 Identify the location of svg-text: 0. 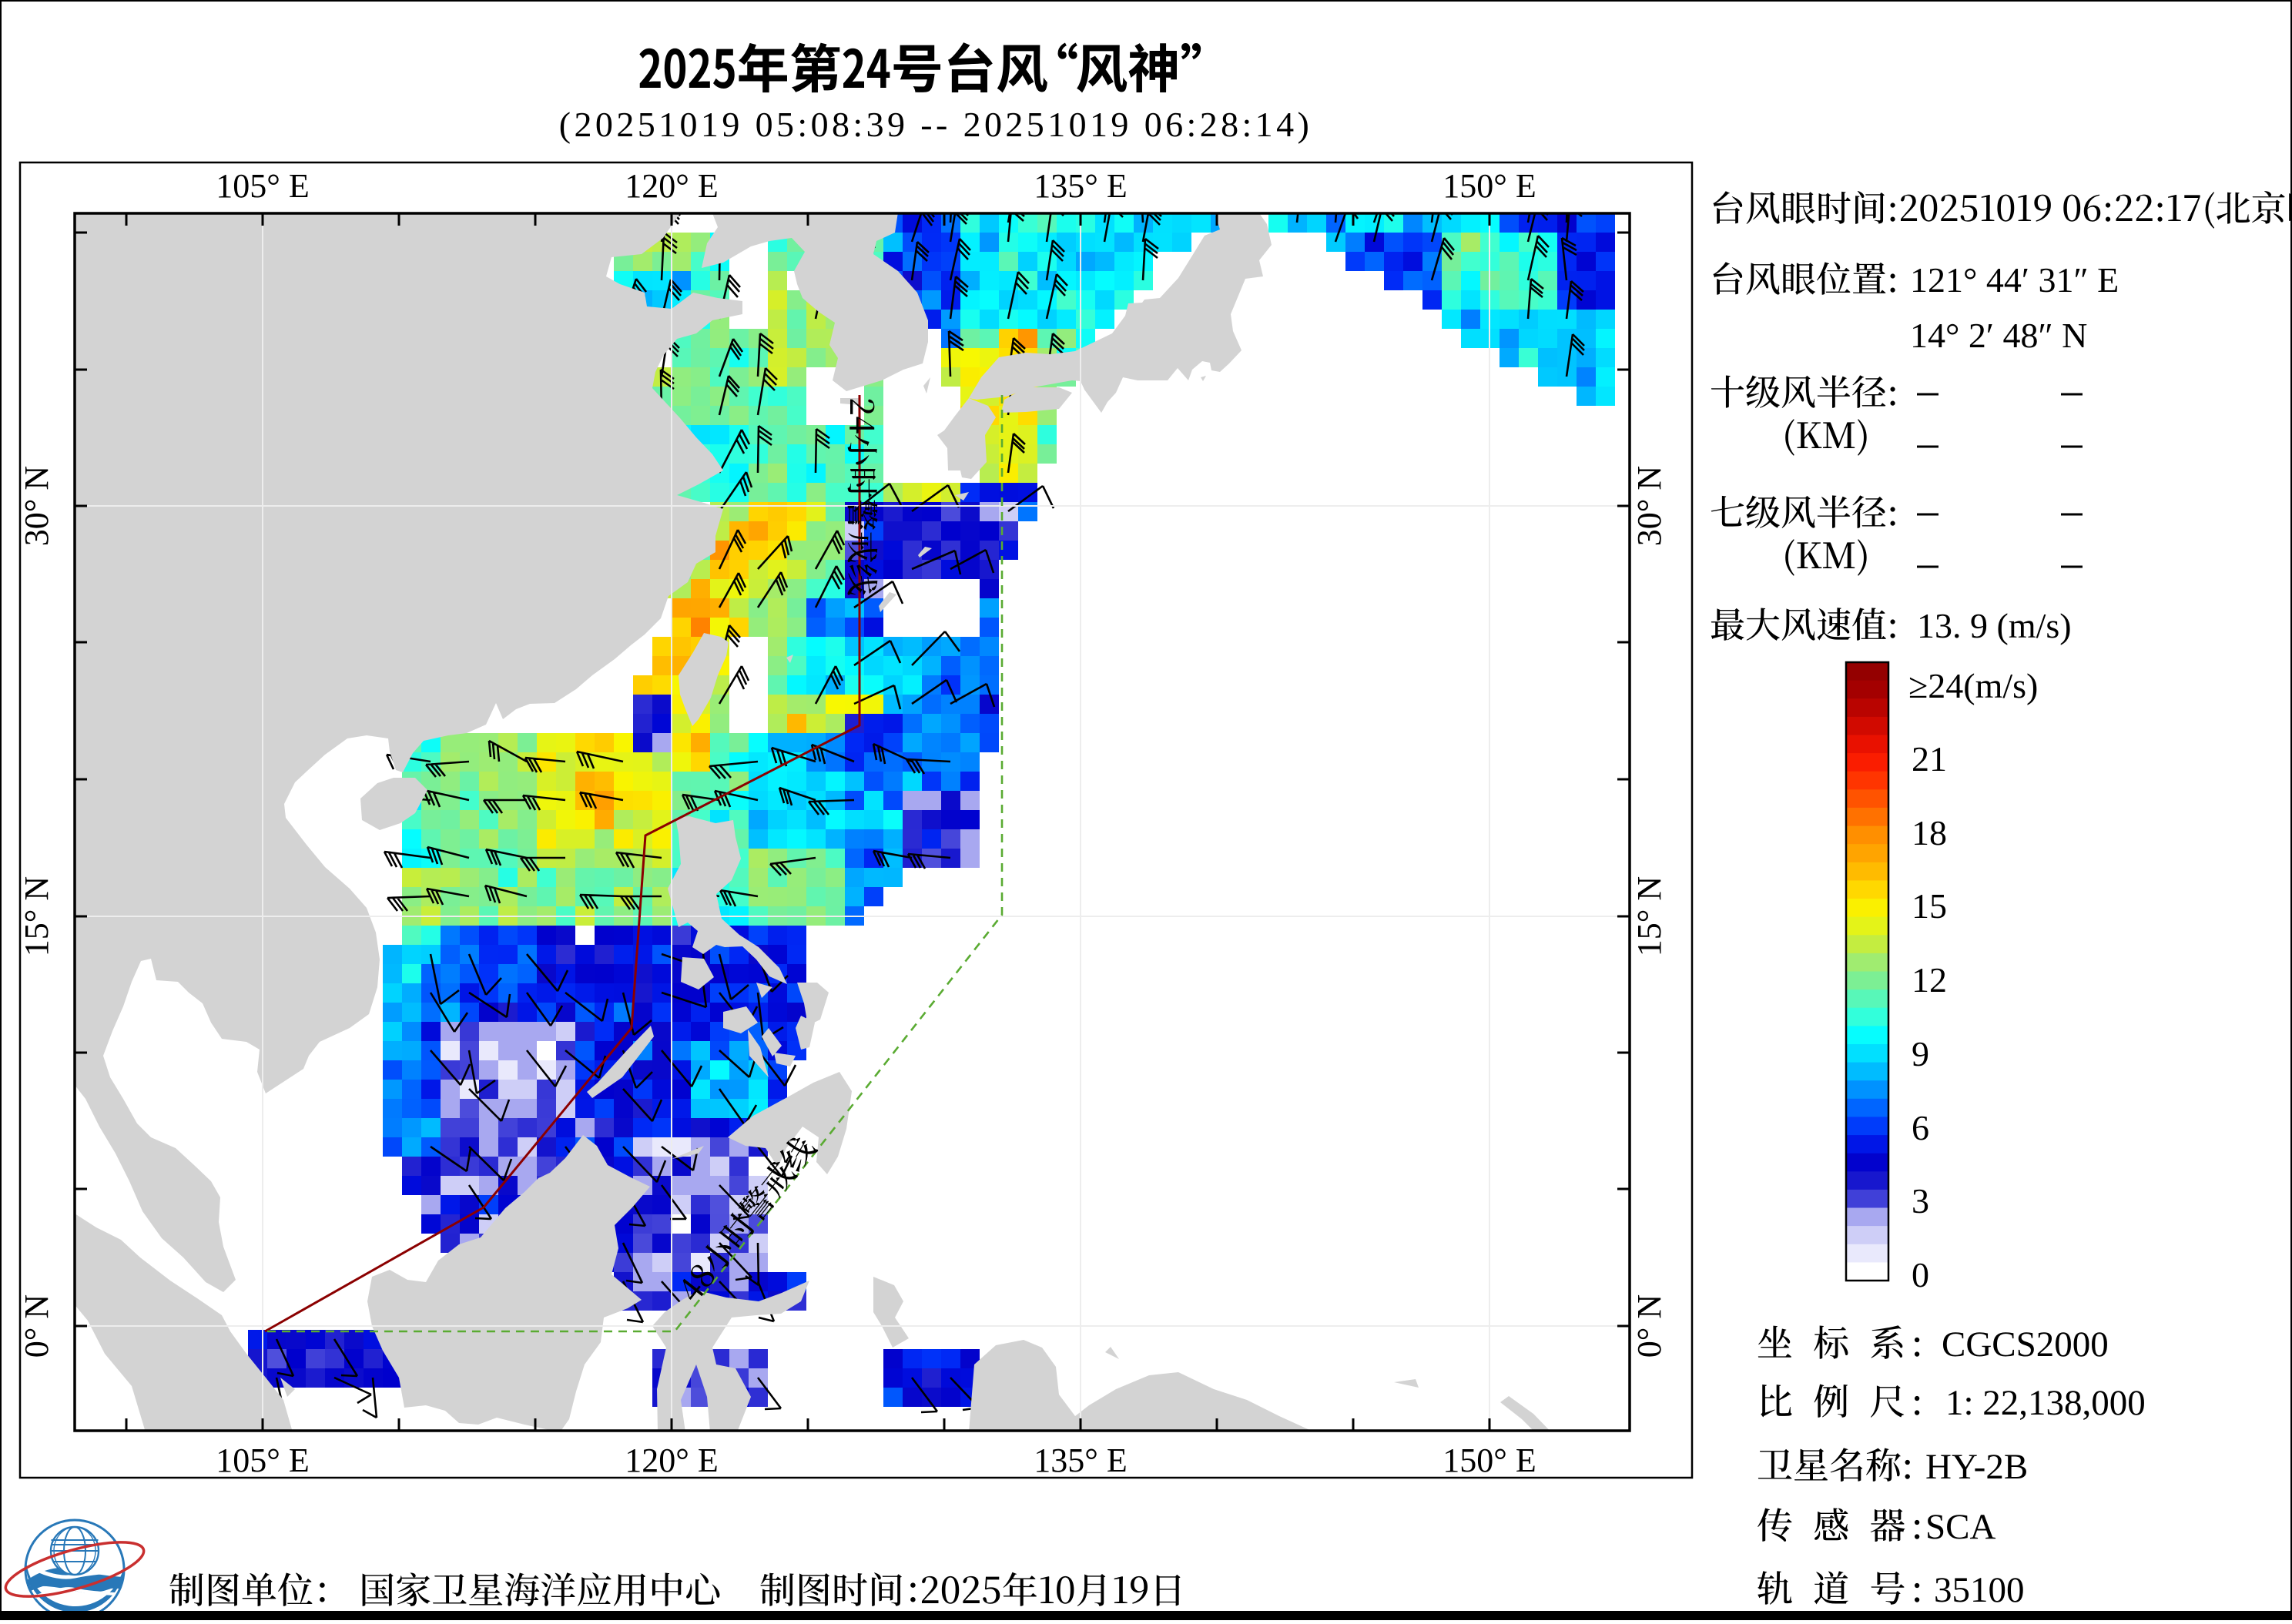
(1920, 1274).